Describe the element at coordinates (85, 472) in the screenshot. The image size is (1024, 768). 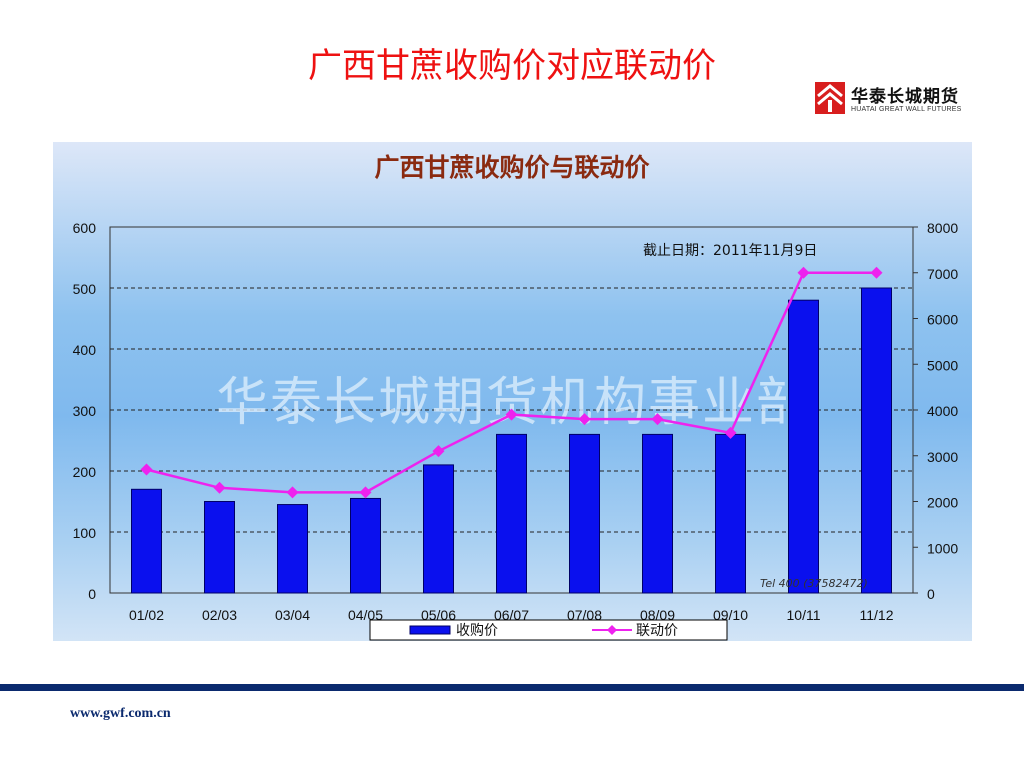
I see `y-left-tick-label: 200` at that location.